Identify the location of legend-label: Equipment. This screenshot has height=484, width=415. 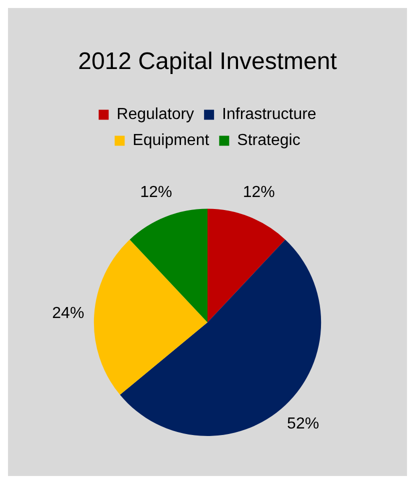
(171, 141).